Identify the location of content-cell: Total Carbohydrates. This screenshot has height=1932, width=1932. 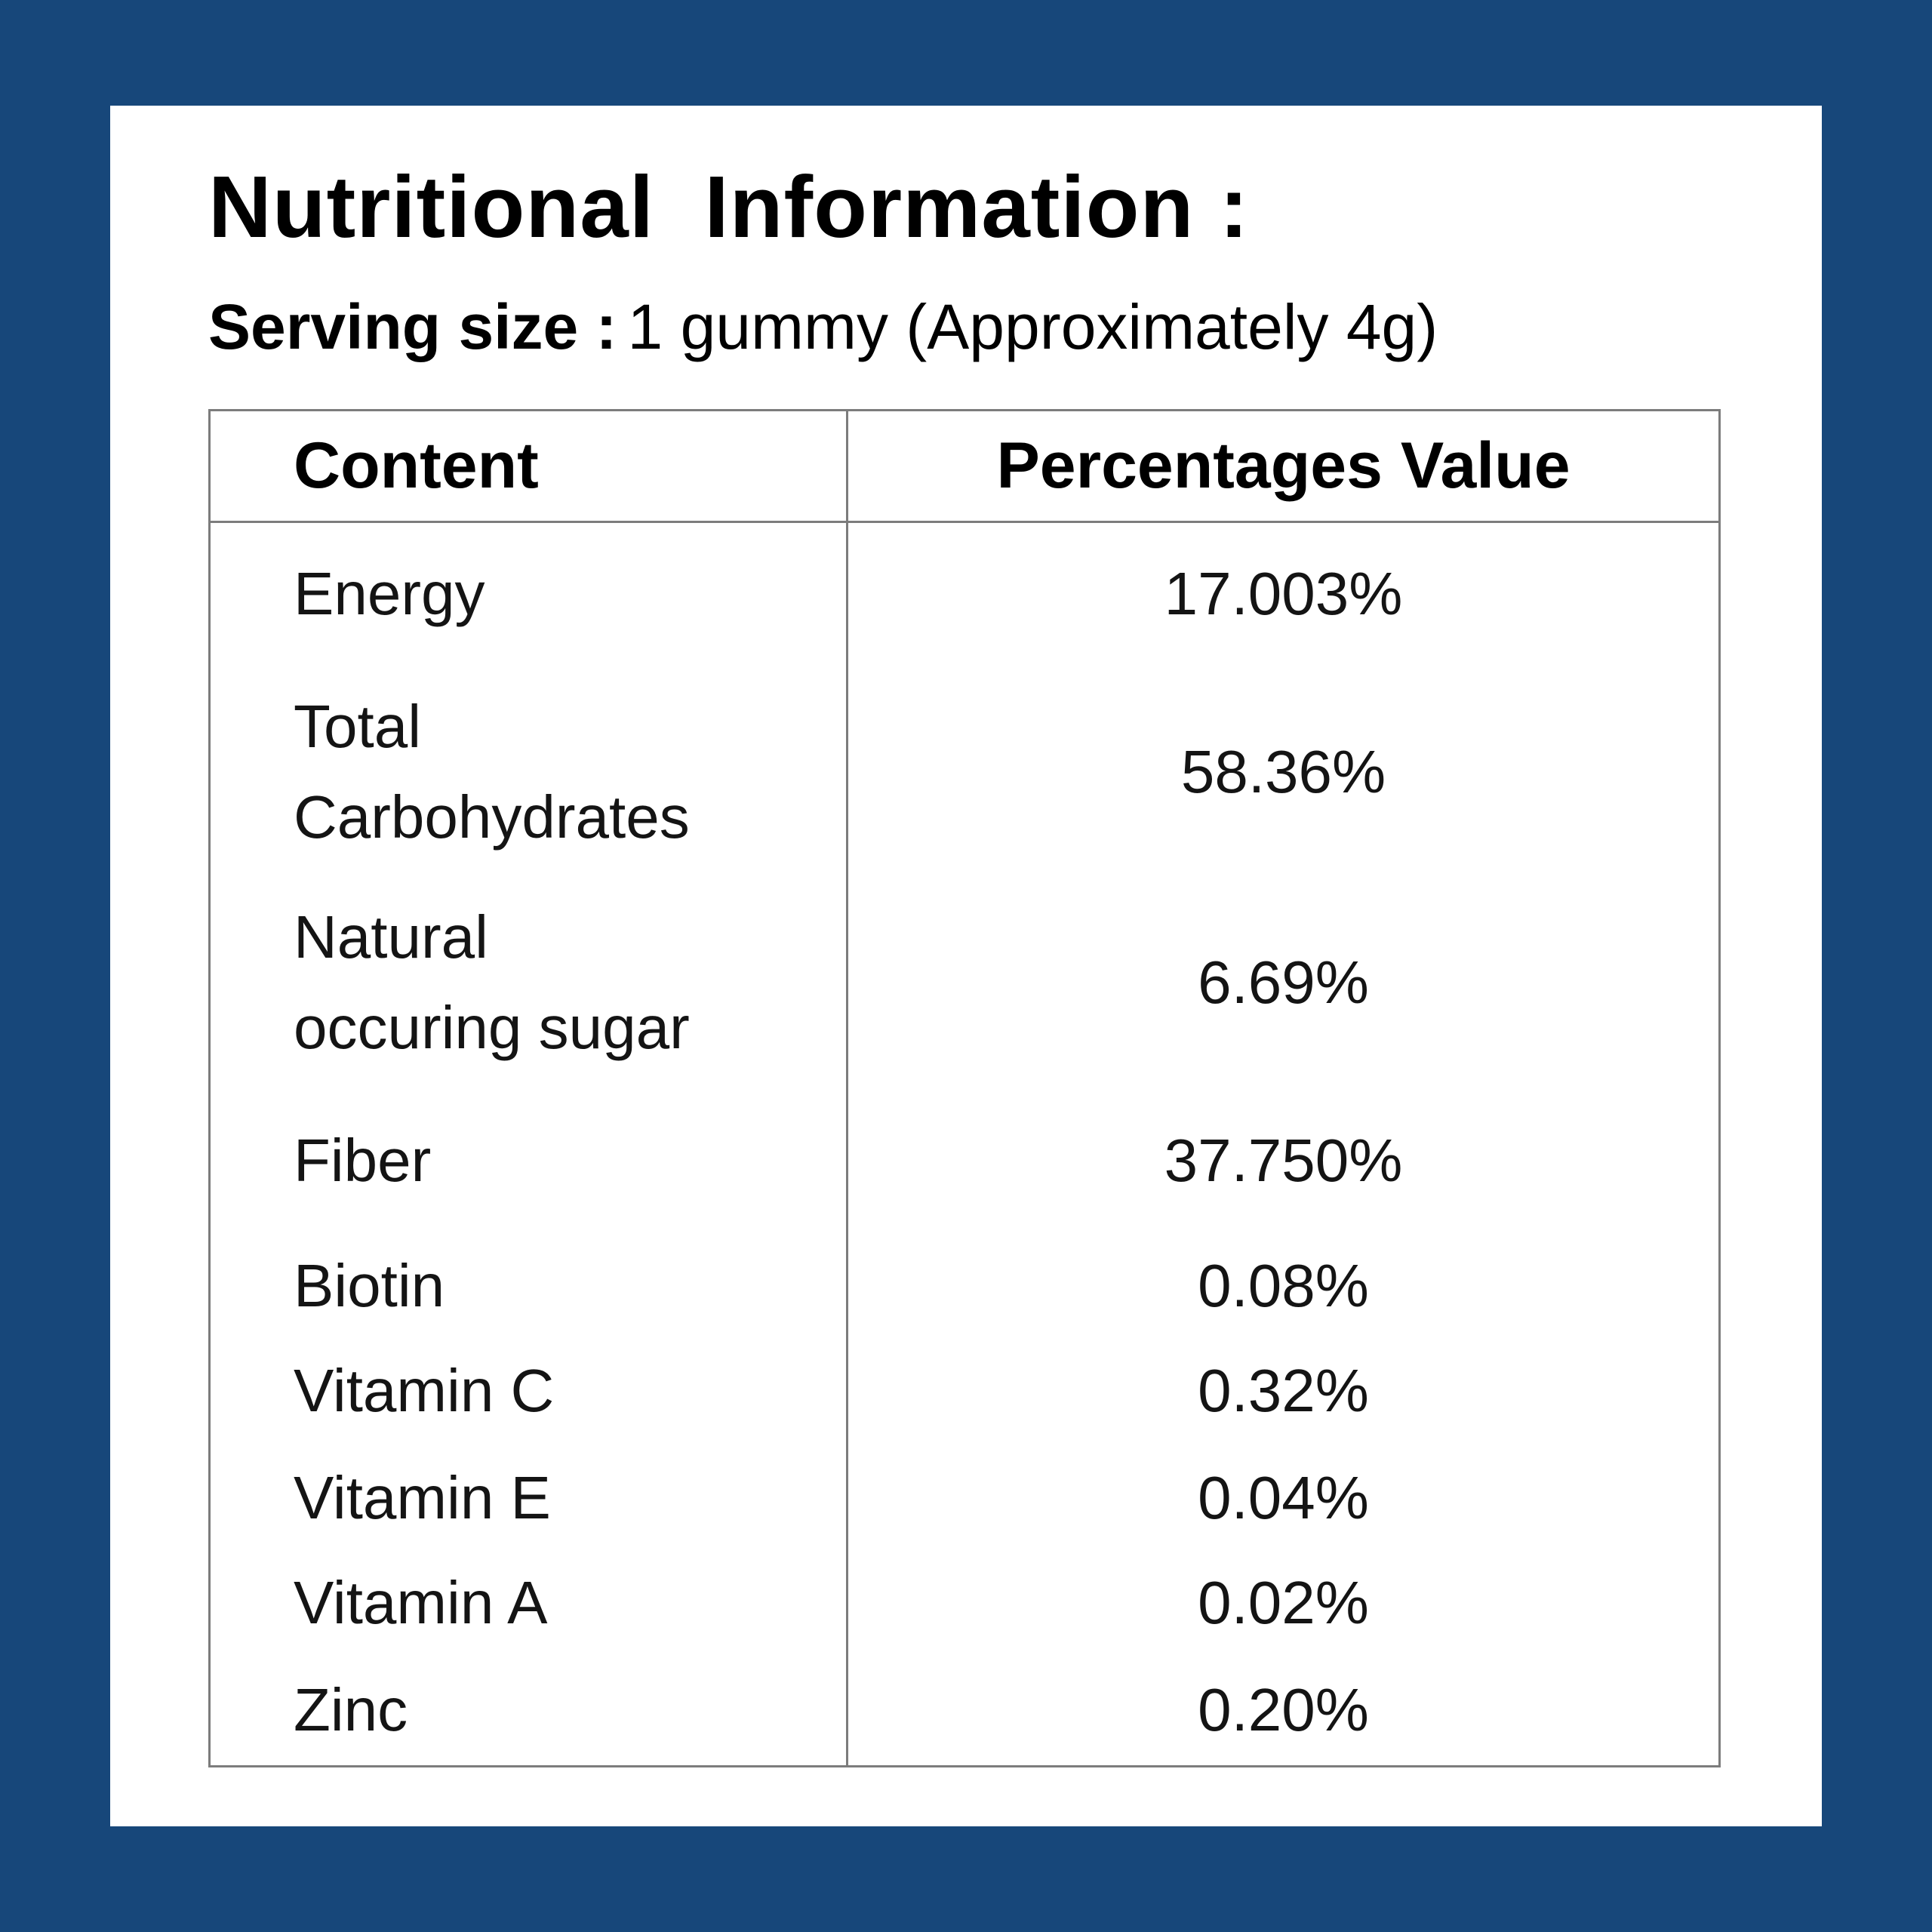
(529, 772).